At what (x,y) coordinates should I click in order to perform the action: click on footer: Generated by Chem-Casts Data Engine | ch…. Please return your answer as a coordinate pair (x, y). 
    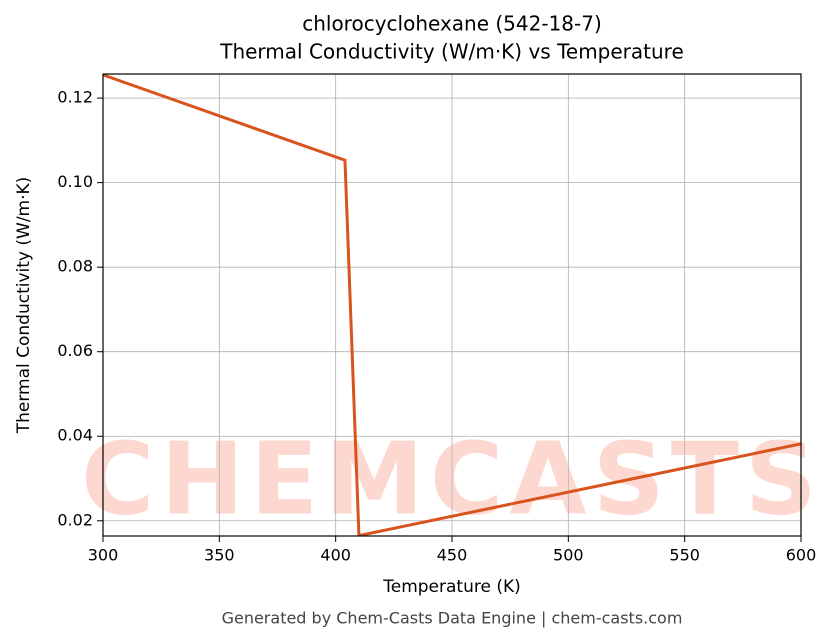
    Looking at the image, I should click on (452, 618).